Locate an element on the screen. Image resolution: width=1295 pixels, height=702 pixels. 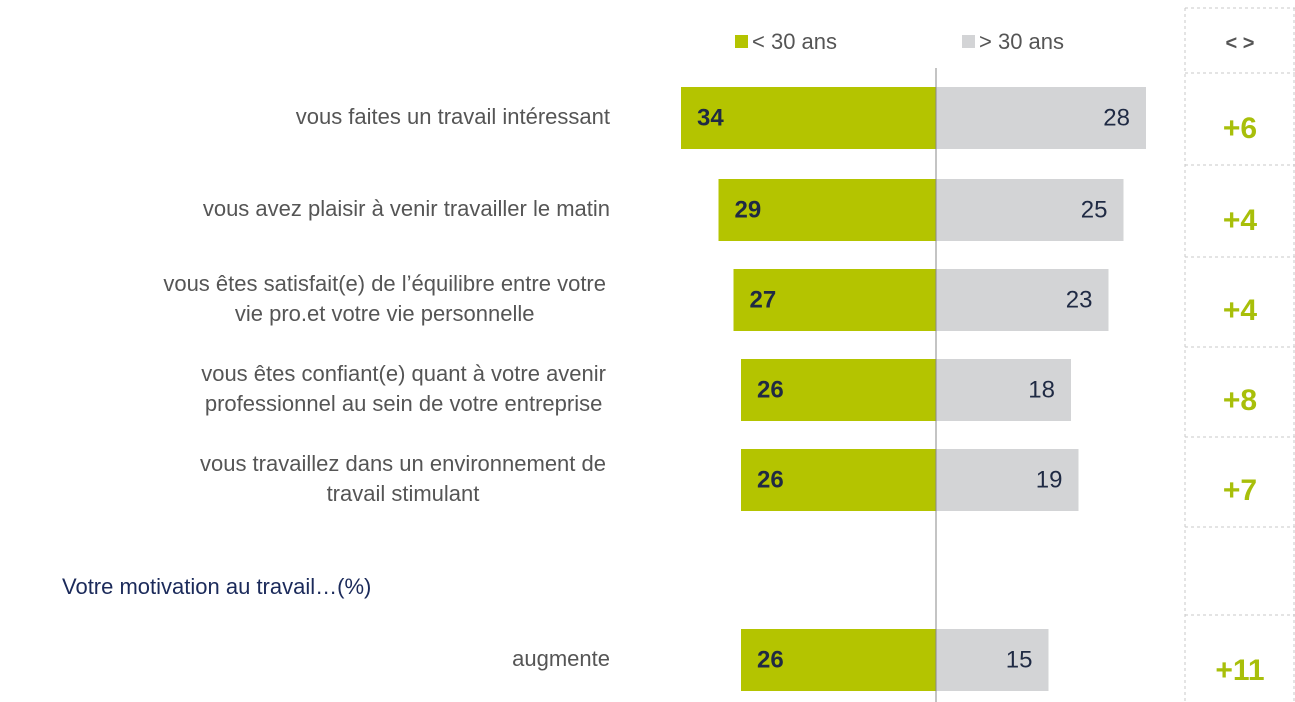
value-label: 28 is located at coordinates (1116, 117).